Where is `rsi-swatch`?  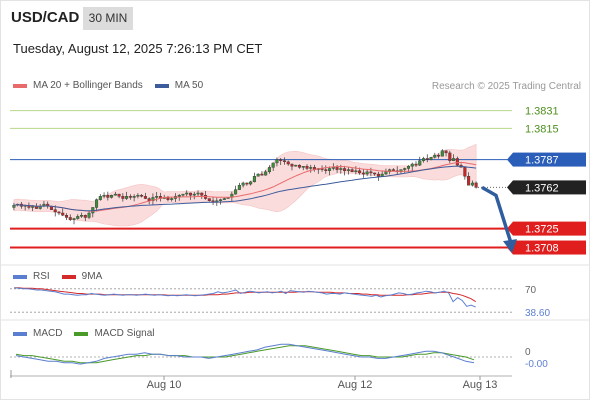 rsi-swatch is located at coordinates (20, 276).